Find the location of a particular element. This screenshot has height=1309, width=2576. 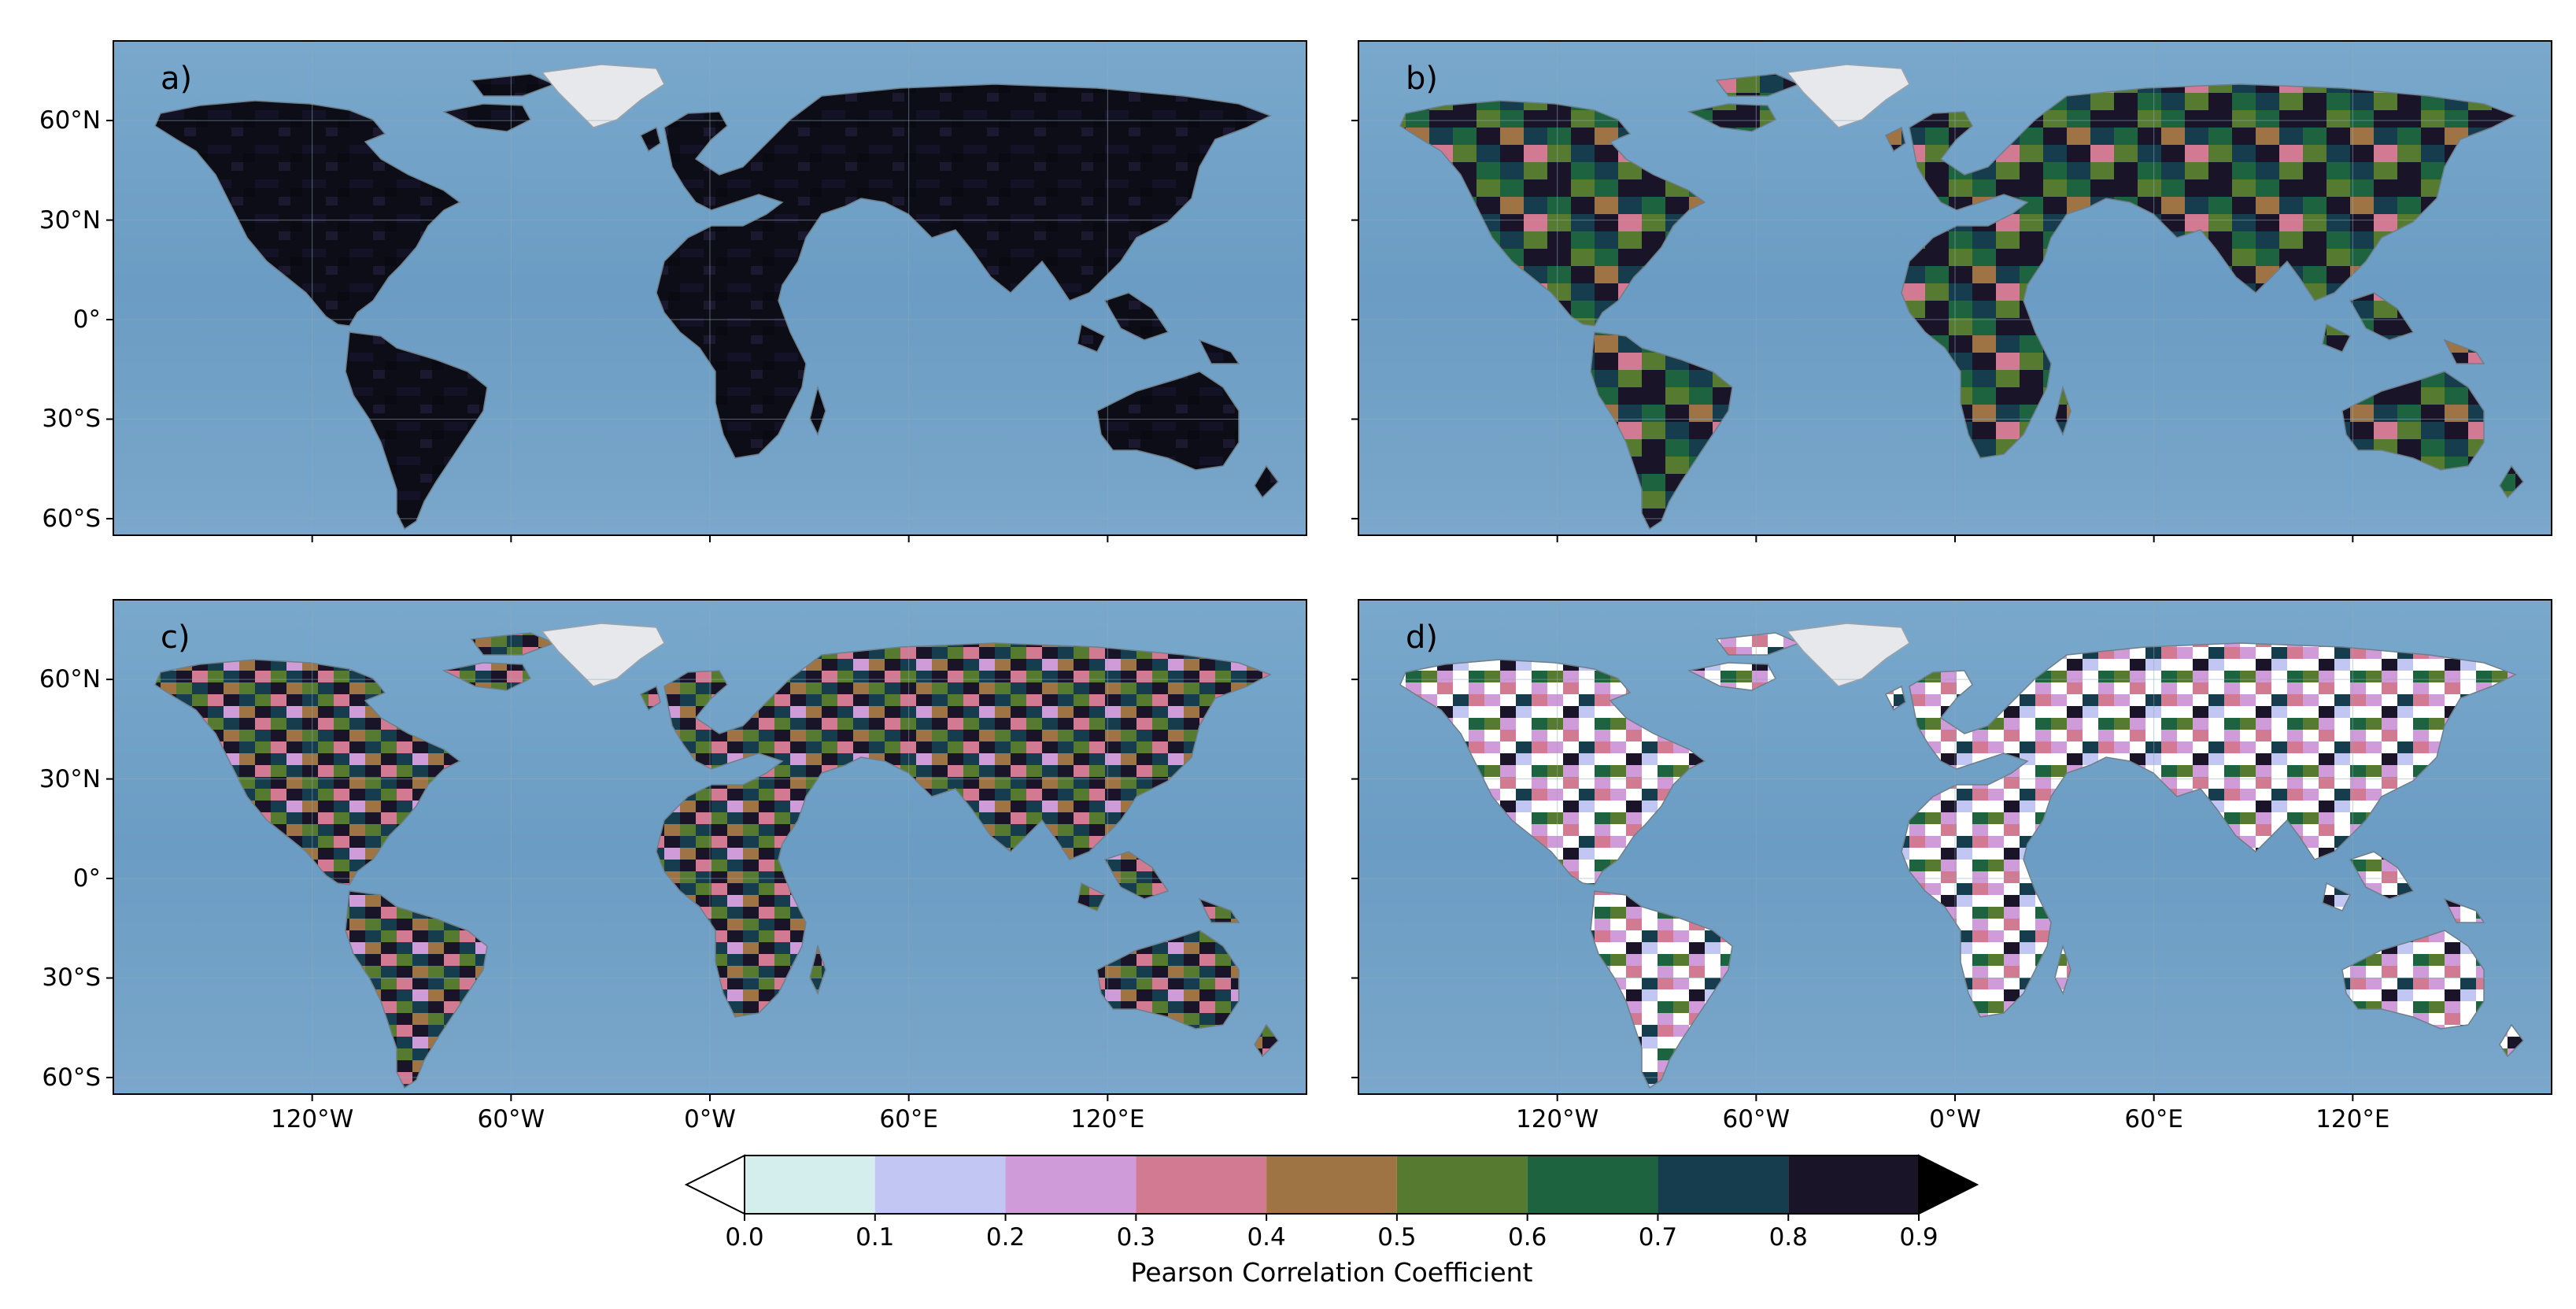

colorbar-tick-label: 0.1 is located at coordinates (875, 1237).